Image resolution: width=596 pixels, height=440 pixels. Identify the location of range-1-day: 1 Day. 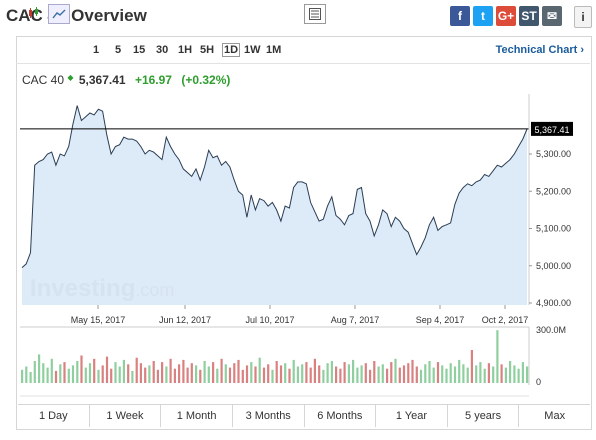
(54, 416).